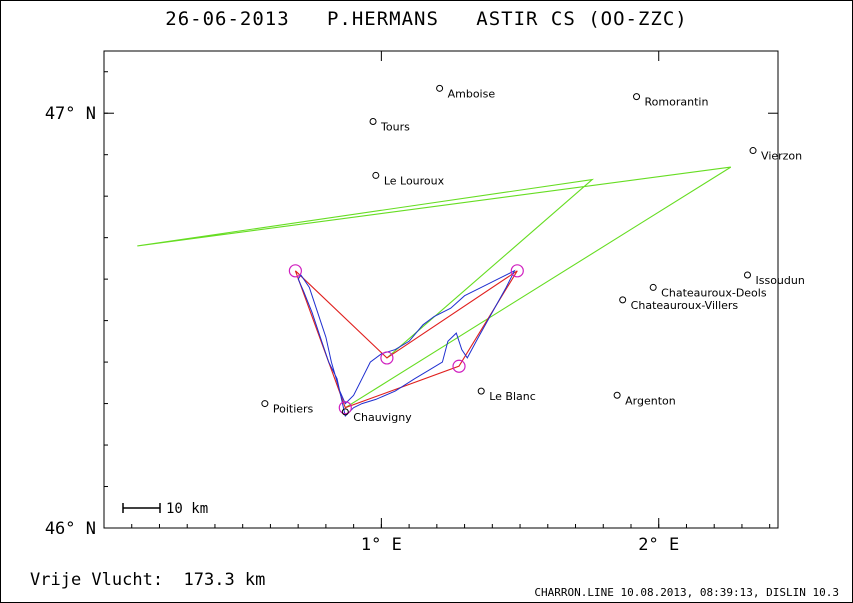 The width and height of the screenshot is (853, 603). I want to click on flight-triangle, so click(406, 339).